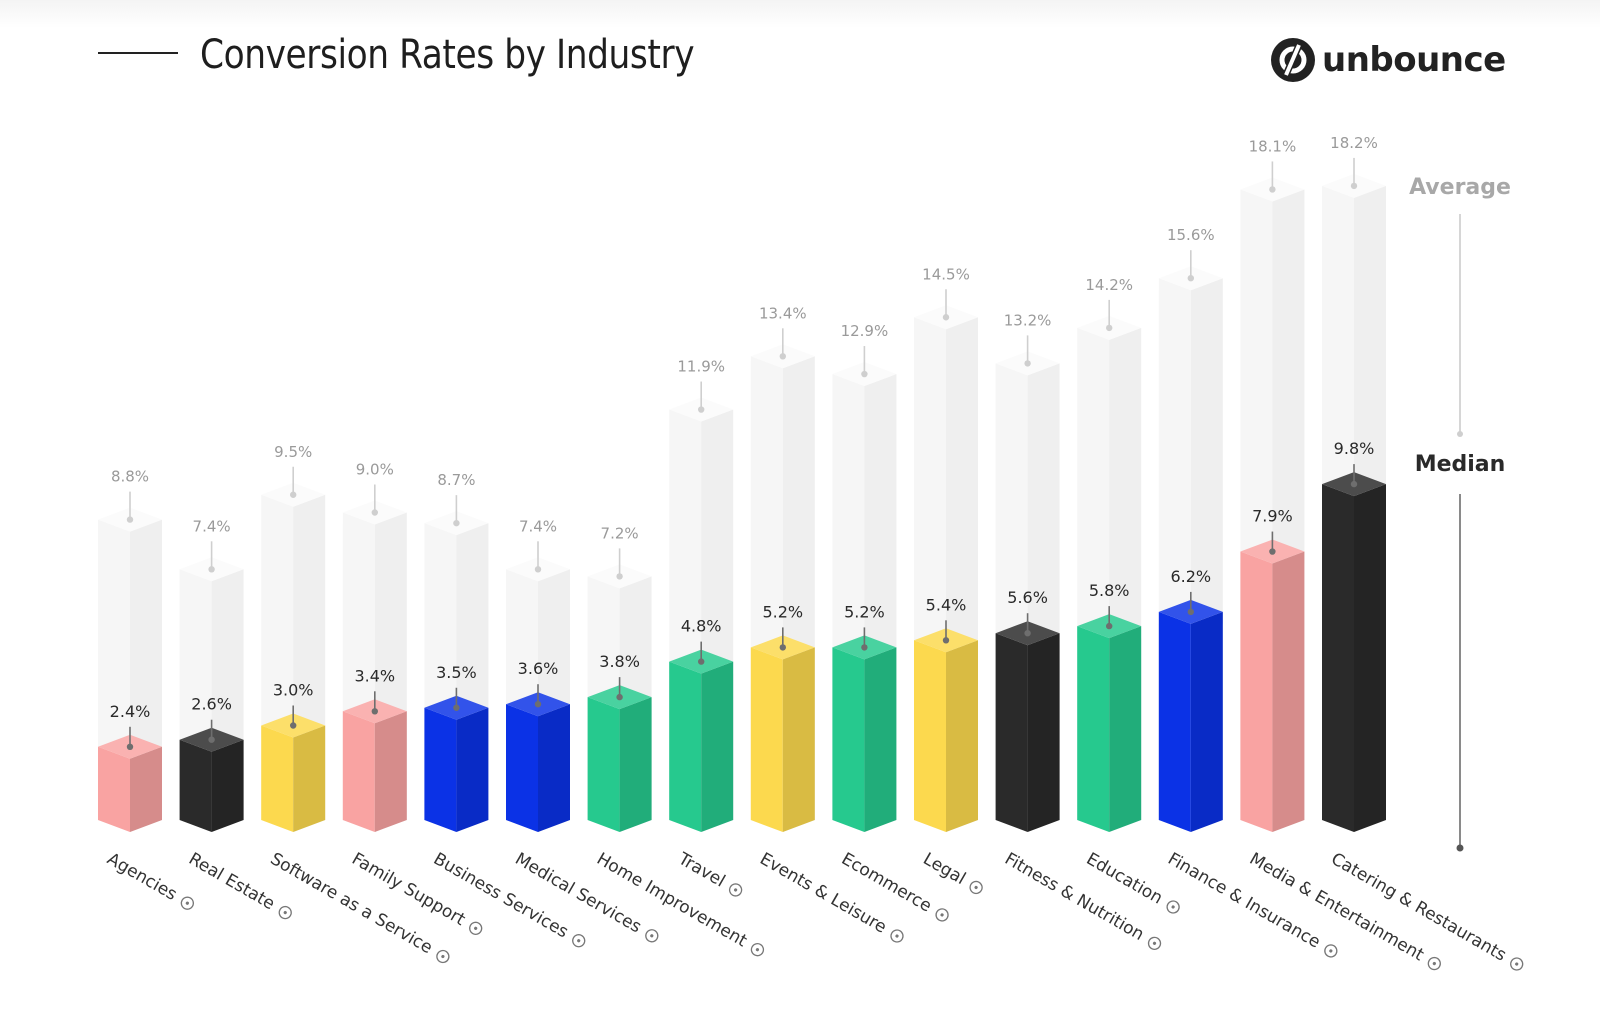 The image size is (1600, 1020). I want to click on legend: Average Median, so click(1460, 513).